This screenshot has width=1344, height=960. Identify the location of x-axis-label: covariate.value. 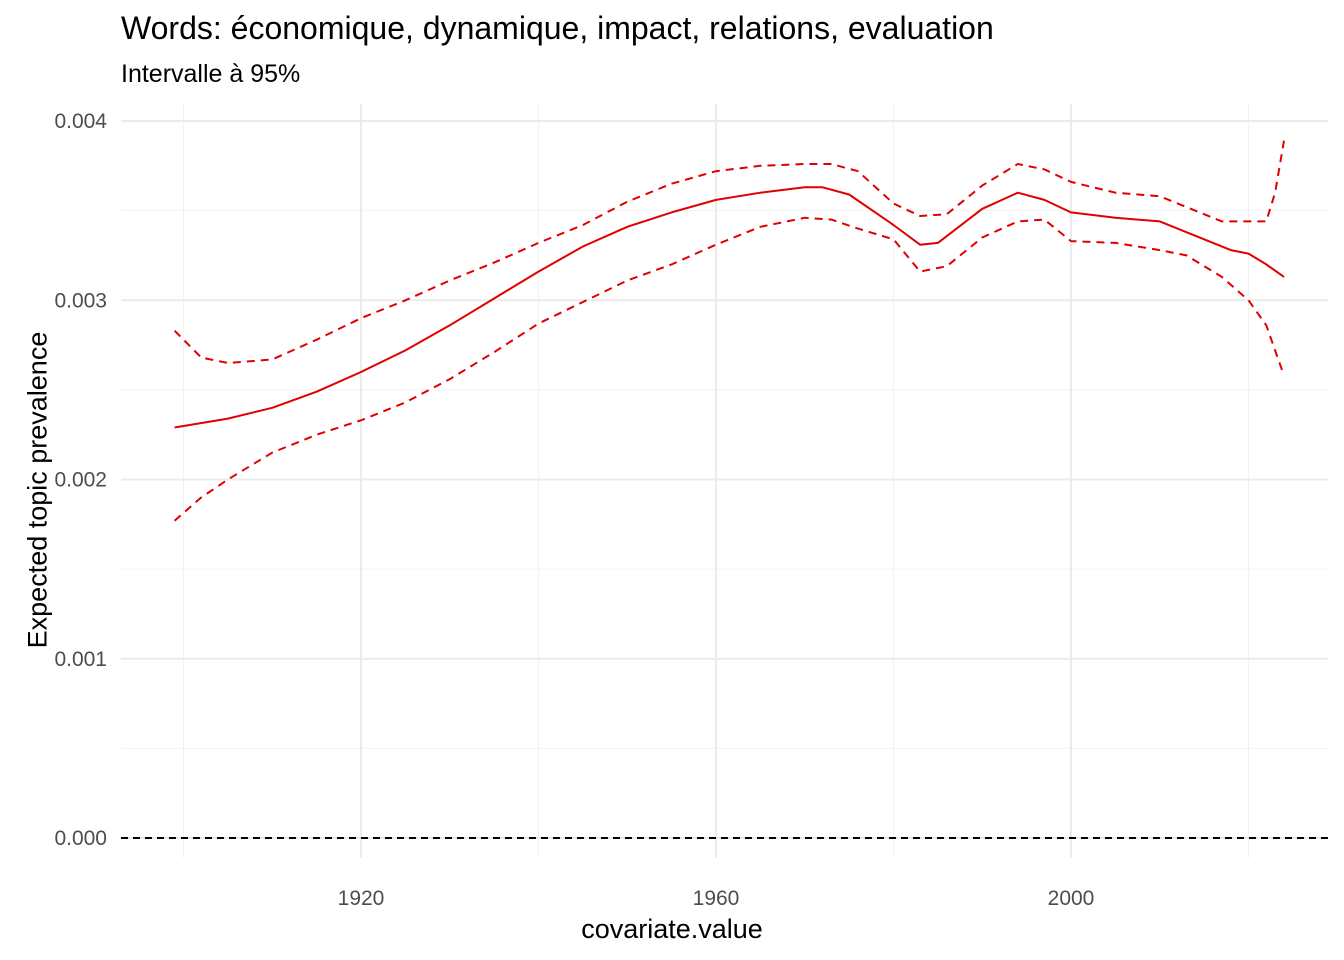
(672, 929).